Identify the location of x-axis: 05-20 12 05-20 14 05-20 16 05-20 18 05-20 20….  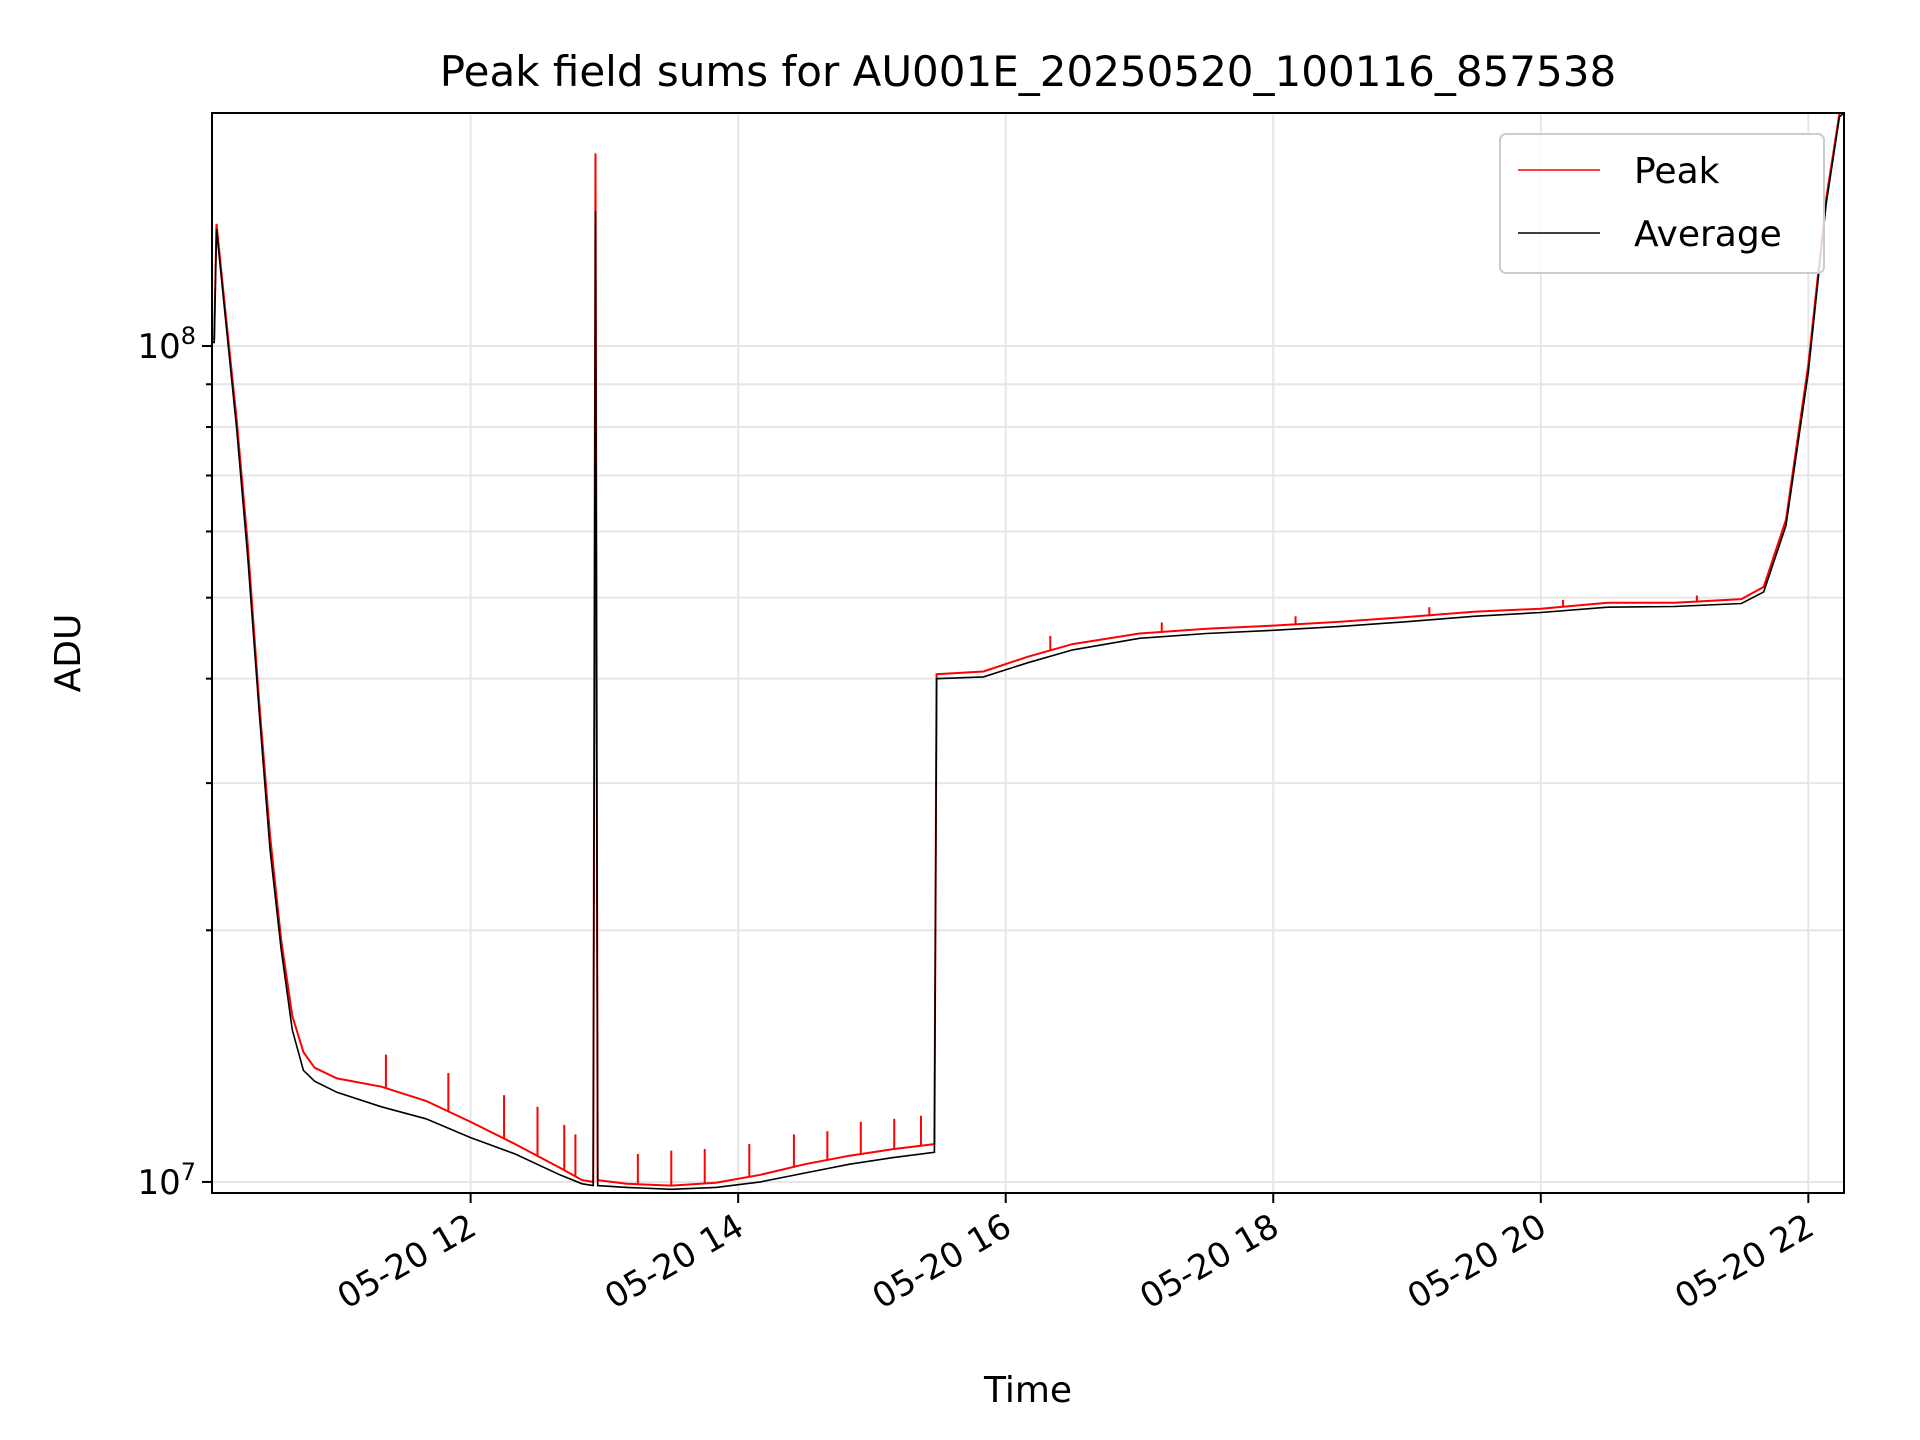
(1076, 1255).